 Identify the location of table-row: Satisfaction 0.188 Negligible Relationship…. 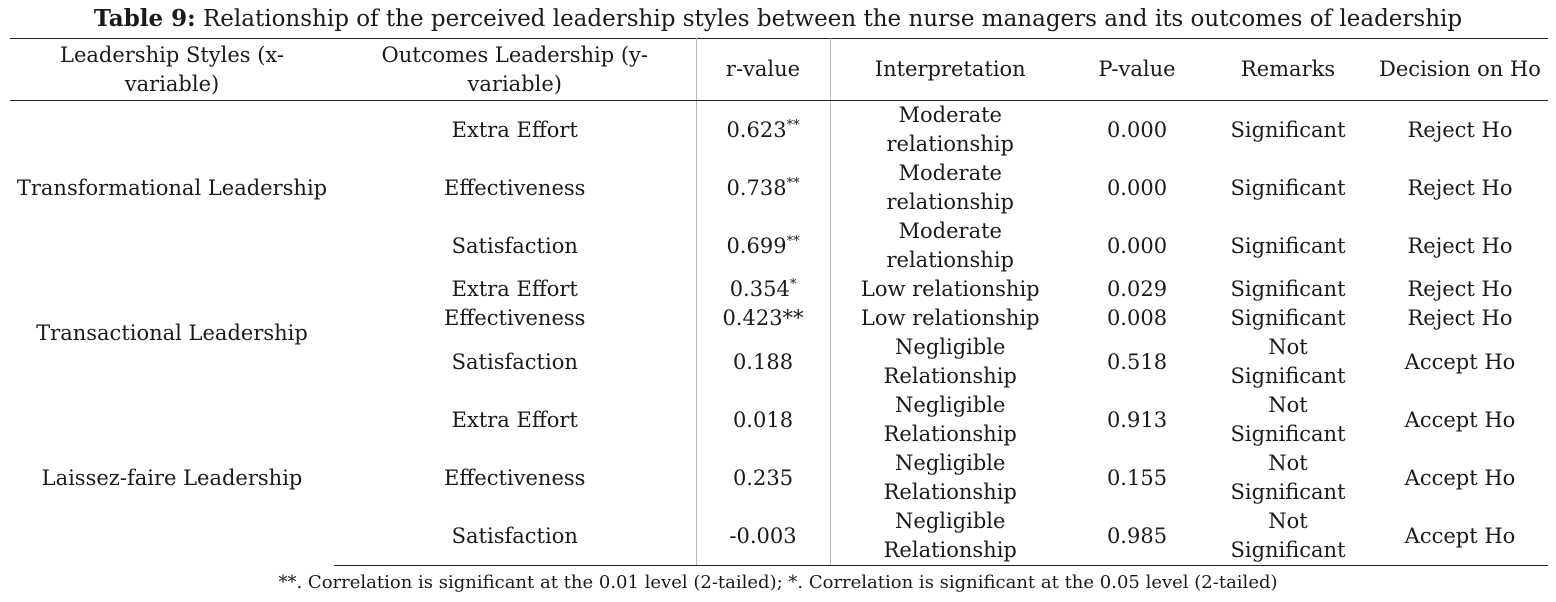
(779, 362).